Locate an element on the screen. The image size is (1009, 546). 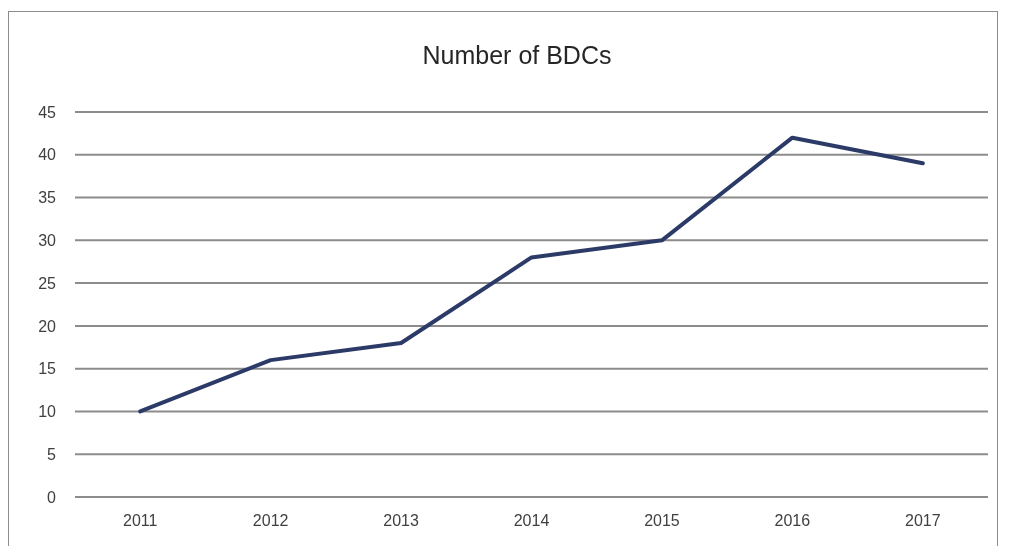
x-tick-label: 2017 is located at coordinates (922, 521).